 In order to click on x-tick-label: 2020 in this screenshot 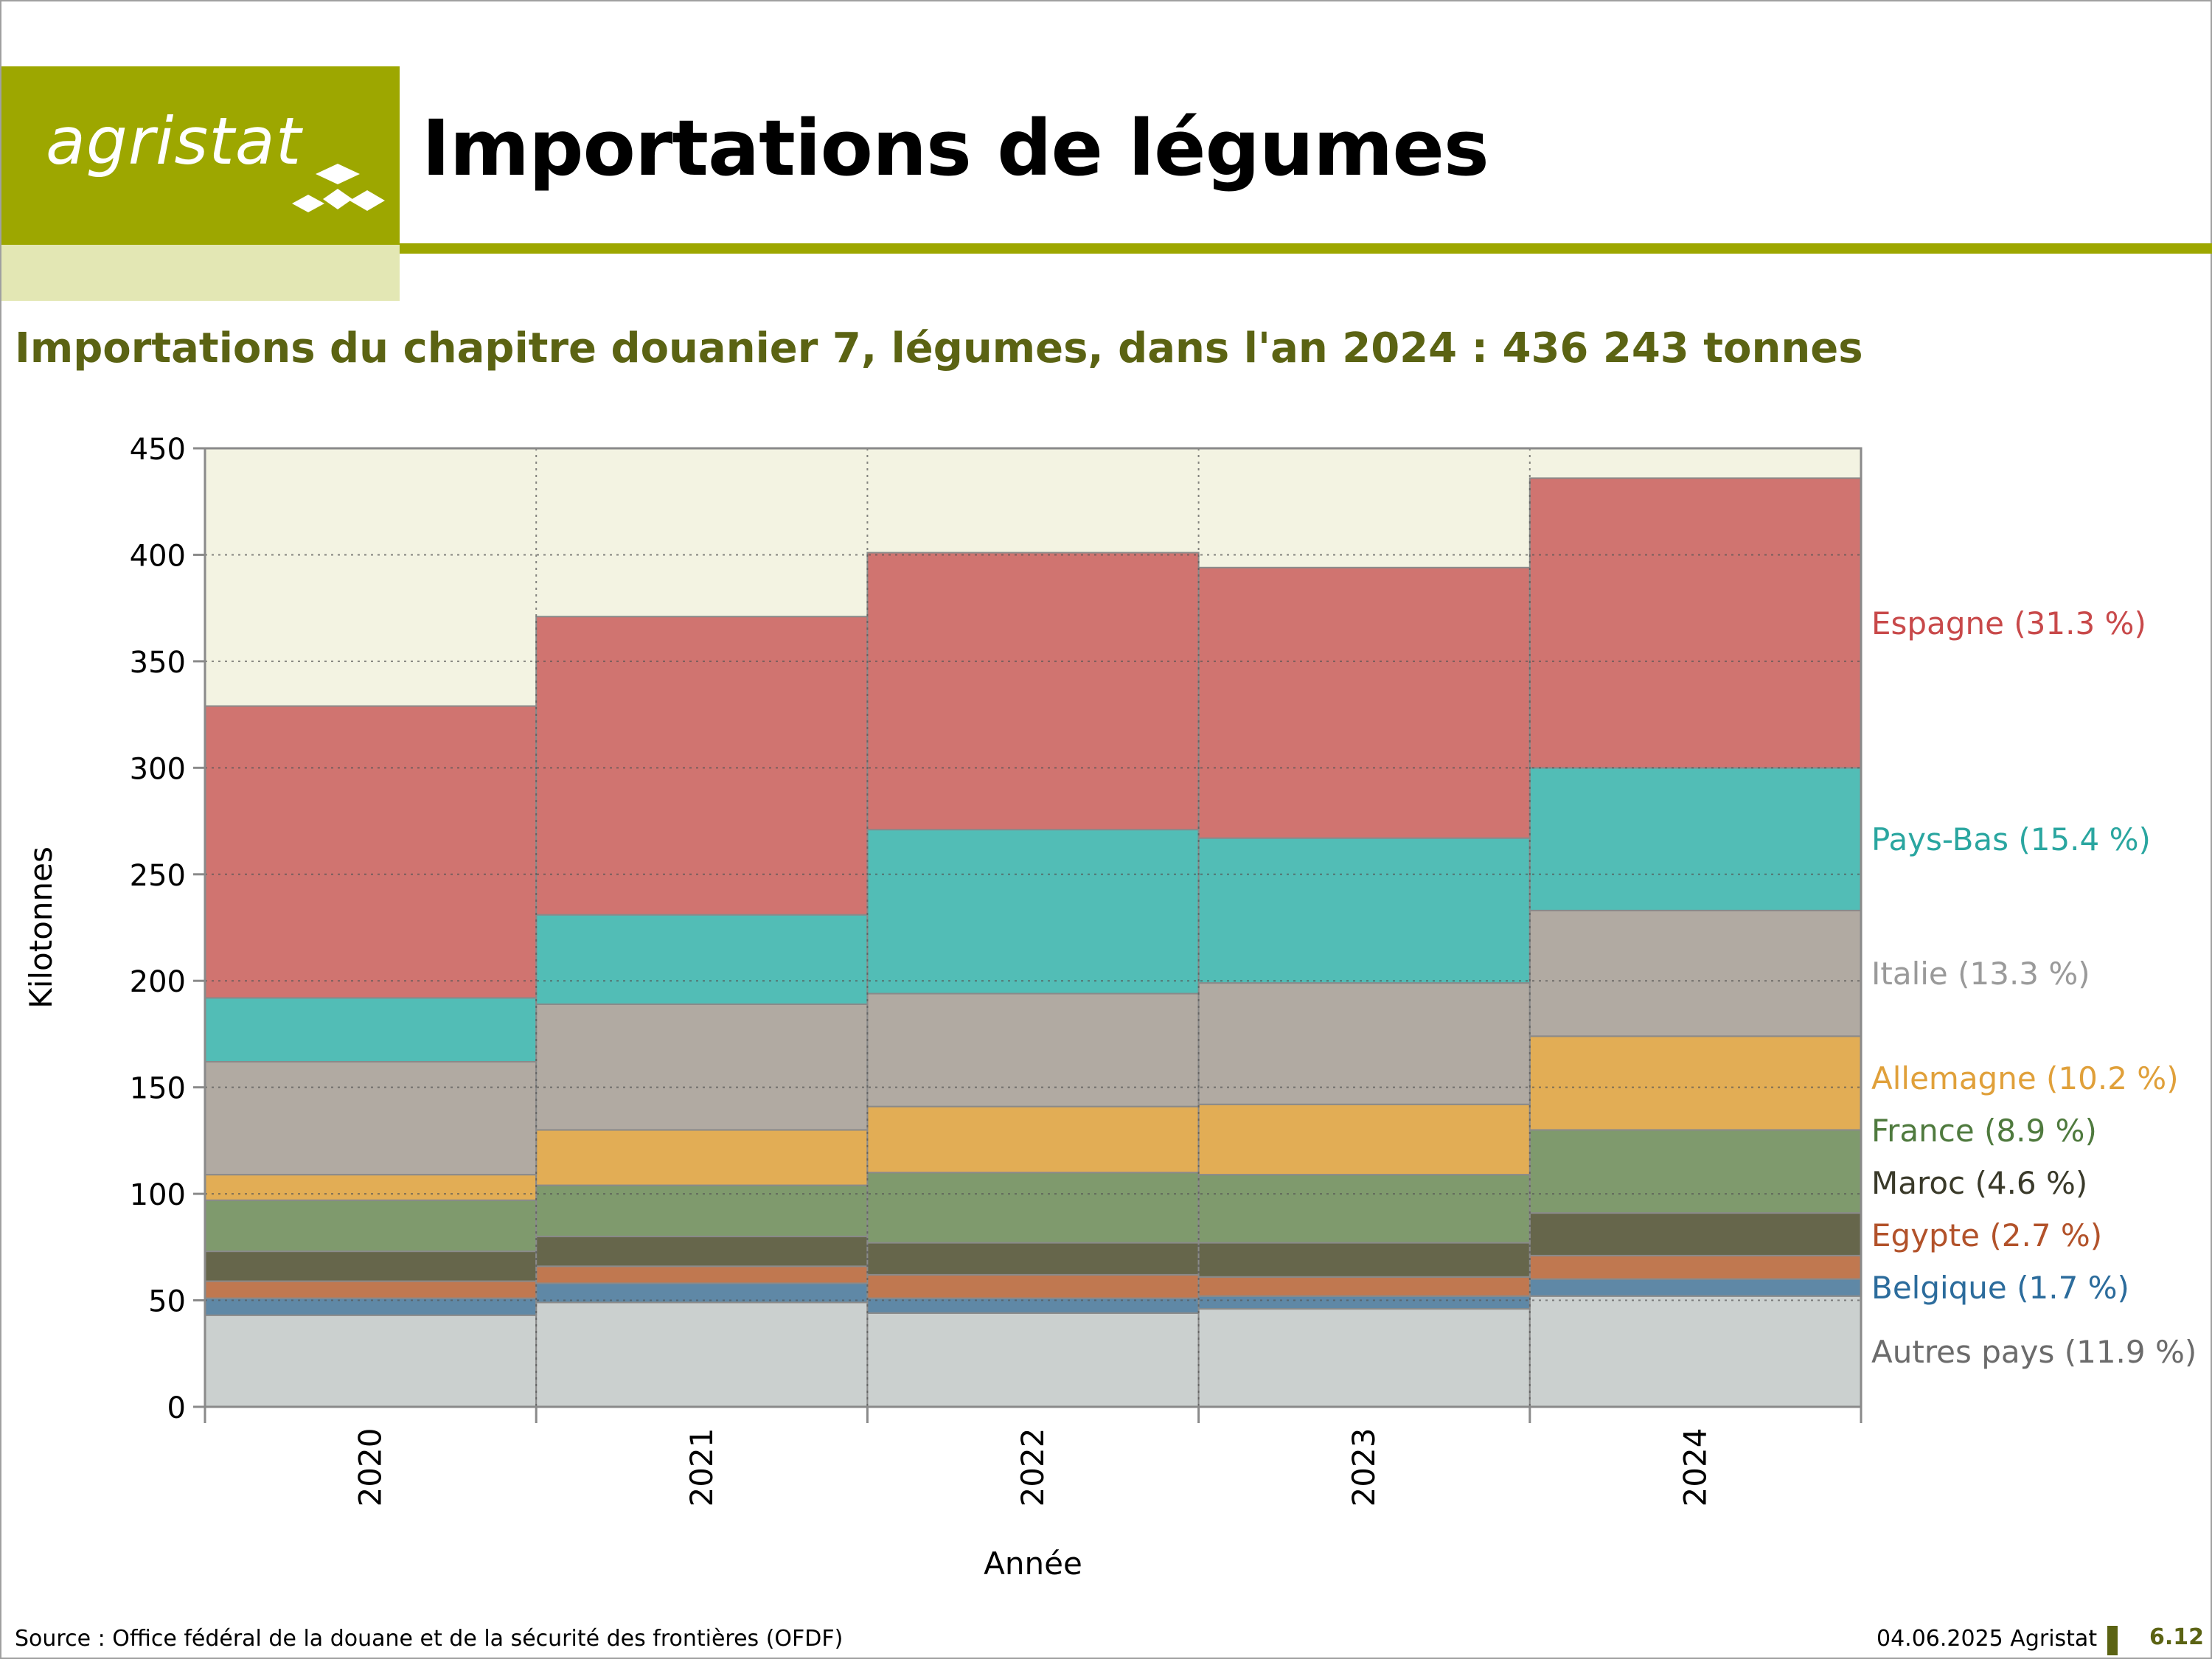, I will do `click(370, 1467)`.